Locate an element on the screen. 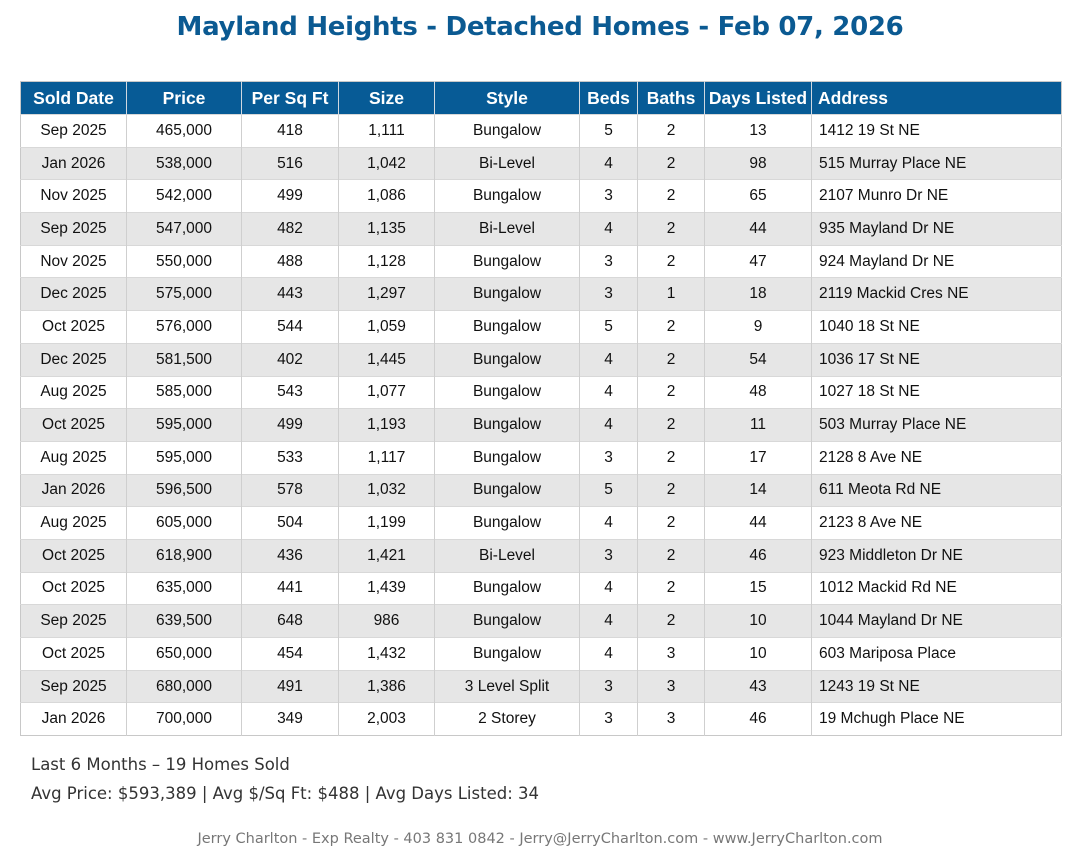 This screenshot has height=868, width=1080. cell-size: 1,135 is located at coordinates (386, 229).